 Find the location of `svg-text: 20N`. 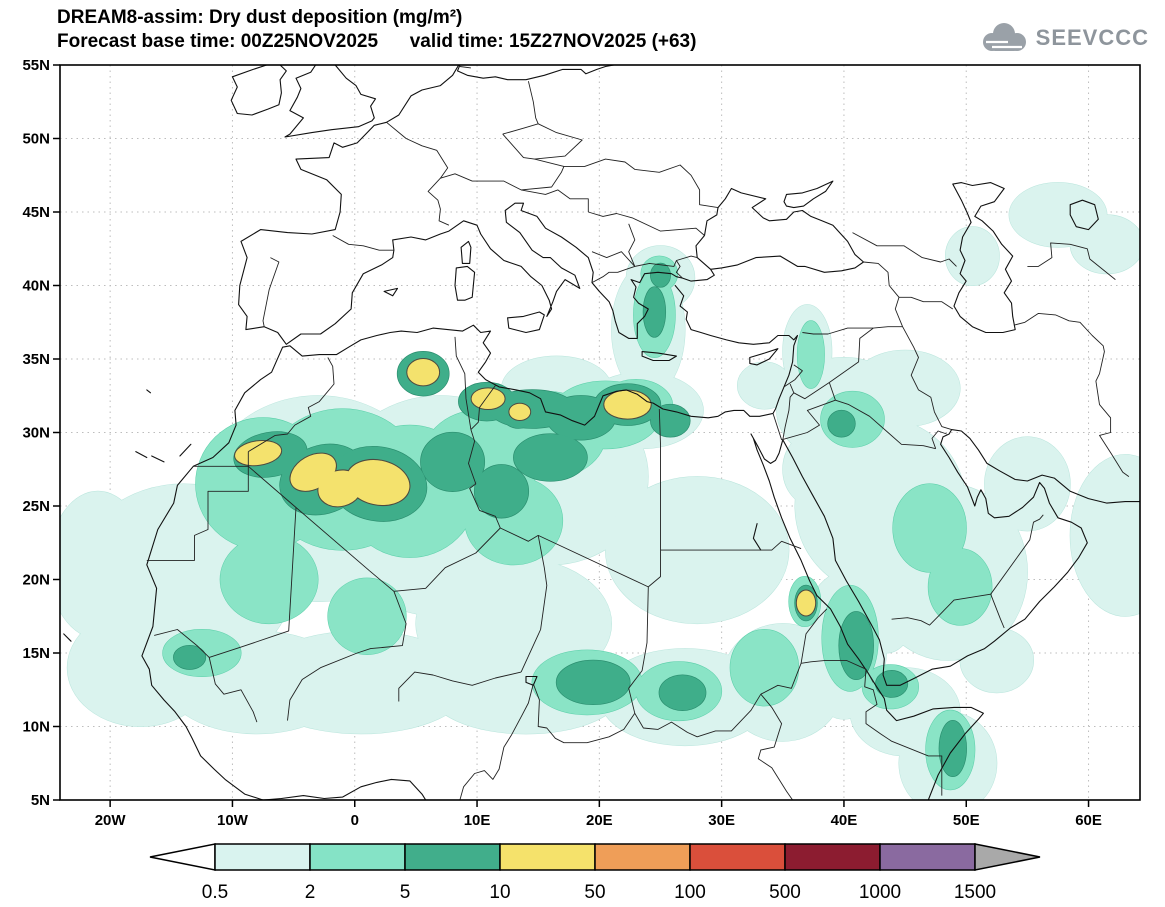

svg-text: 20N is located at coordinates (36, 580).